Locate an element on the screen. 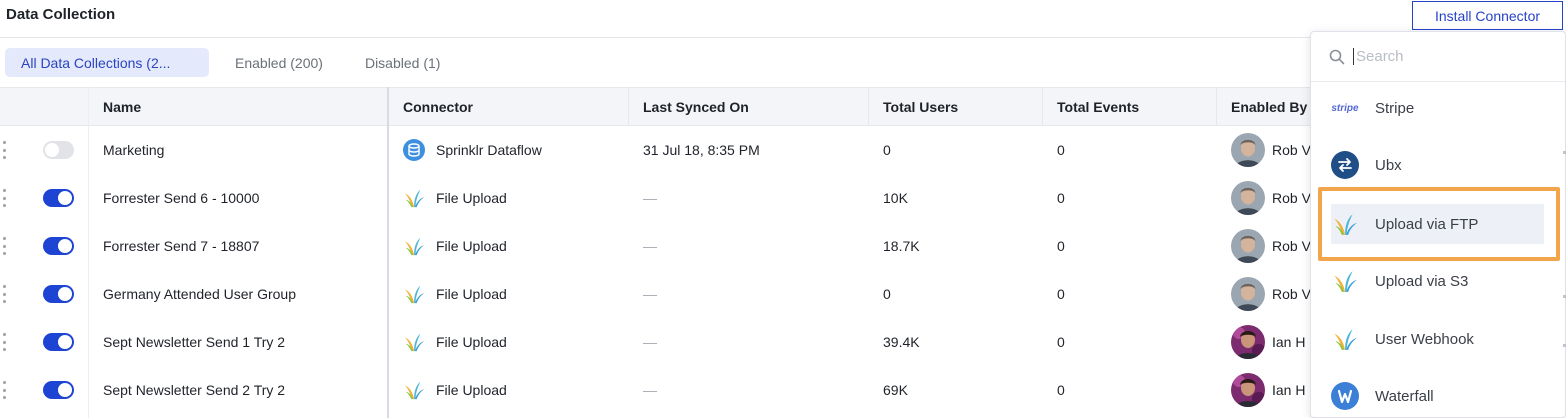  column-header-total-users: Total Users is located at coordinates (956, 107).